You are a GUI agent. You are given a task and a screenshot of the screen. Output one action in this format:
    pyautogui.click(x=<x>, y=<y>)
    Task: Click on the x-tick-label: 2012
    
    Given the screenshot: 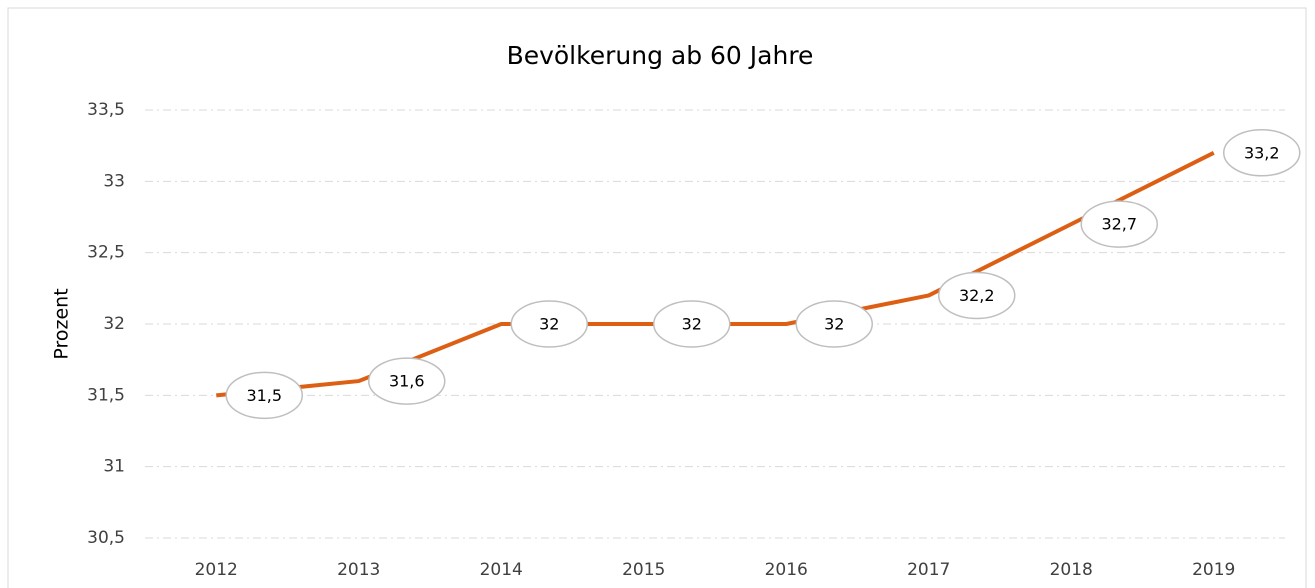 What is the action you would take?
    pyautogui.click(x=216, y=570)
    